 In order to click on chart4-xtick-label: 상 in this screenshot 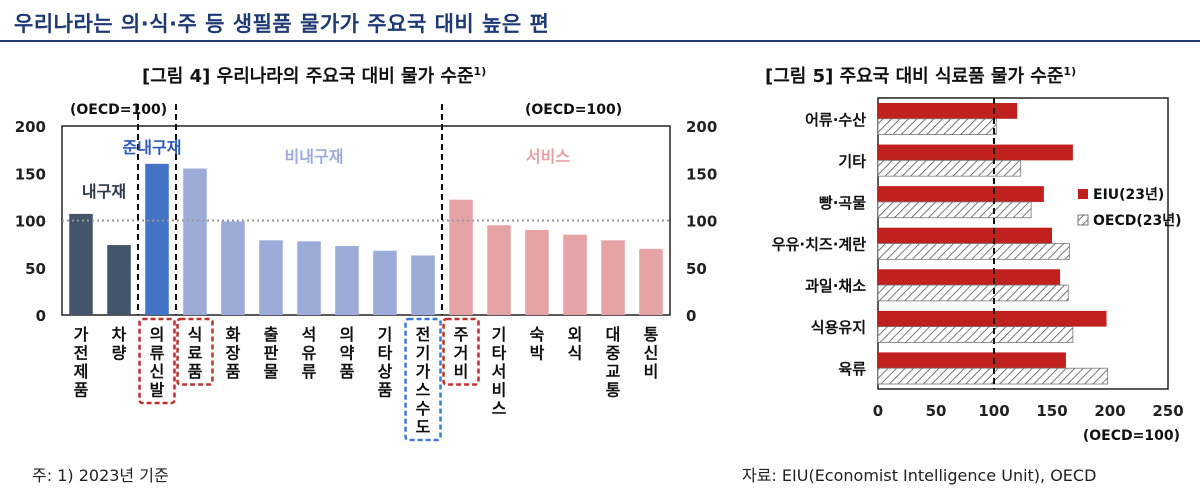, I will do `click(385, 371)`.